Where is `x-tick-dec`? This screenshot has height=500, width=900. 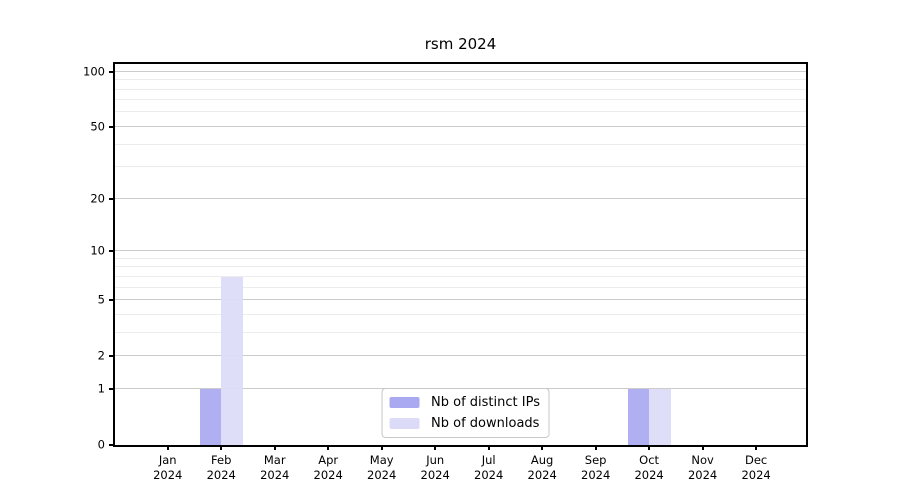
x-tick-dec is located at coordinates (756, 447).